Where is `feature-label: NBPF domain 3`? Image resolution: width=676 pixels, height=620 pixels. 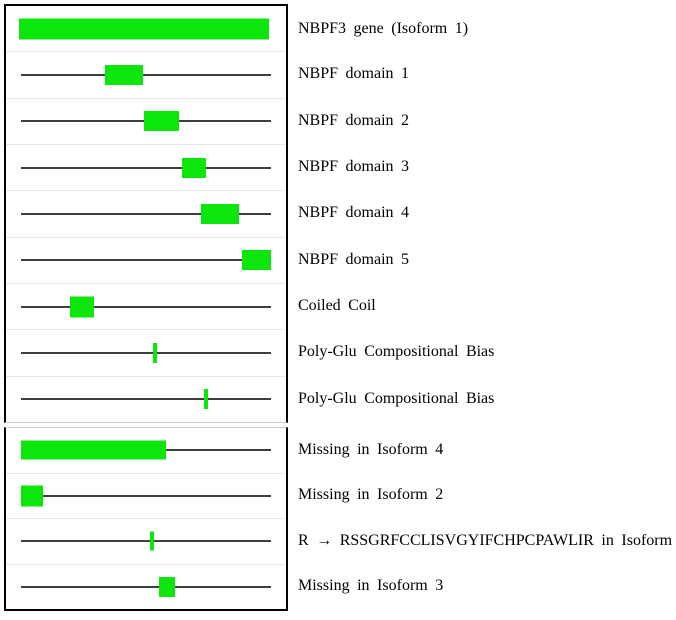 feature-label: NBPF domain 3 is located at coordinates (354, 167).